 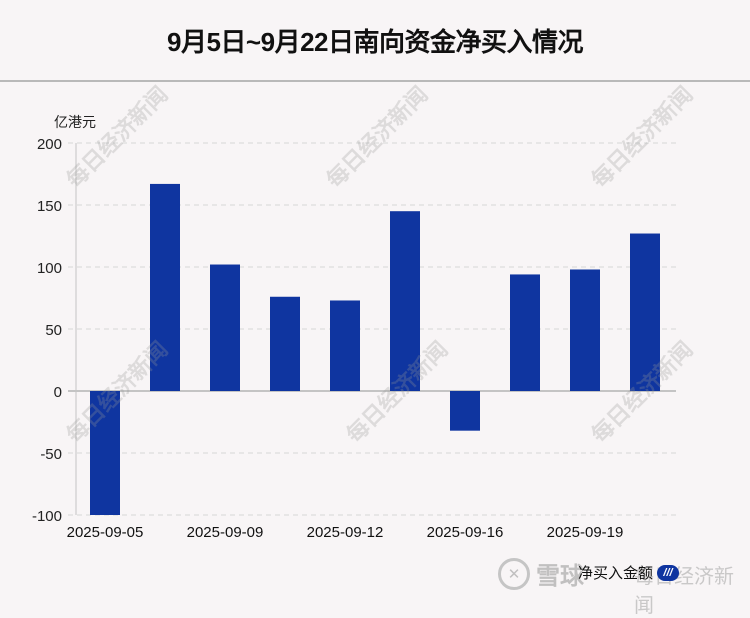 What do you see at coordinates (53, 330) in the screenshot?
I see `y-tick-label: 50` at bounding box center [53, 330].